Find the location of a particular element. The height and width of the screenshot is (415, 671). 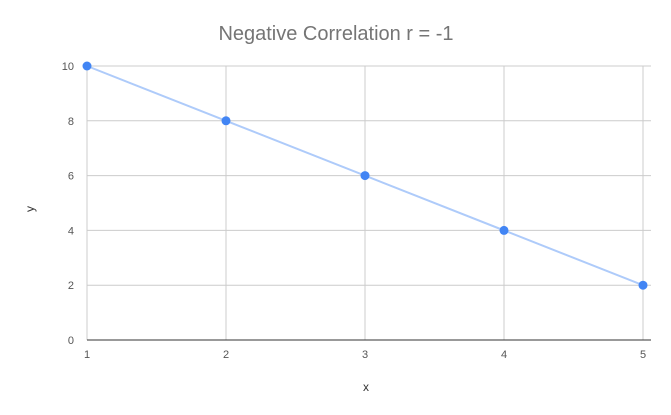

y-tick-label: 2 is located at coordinates (71, 286).